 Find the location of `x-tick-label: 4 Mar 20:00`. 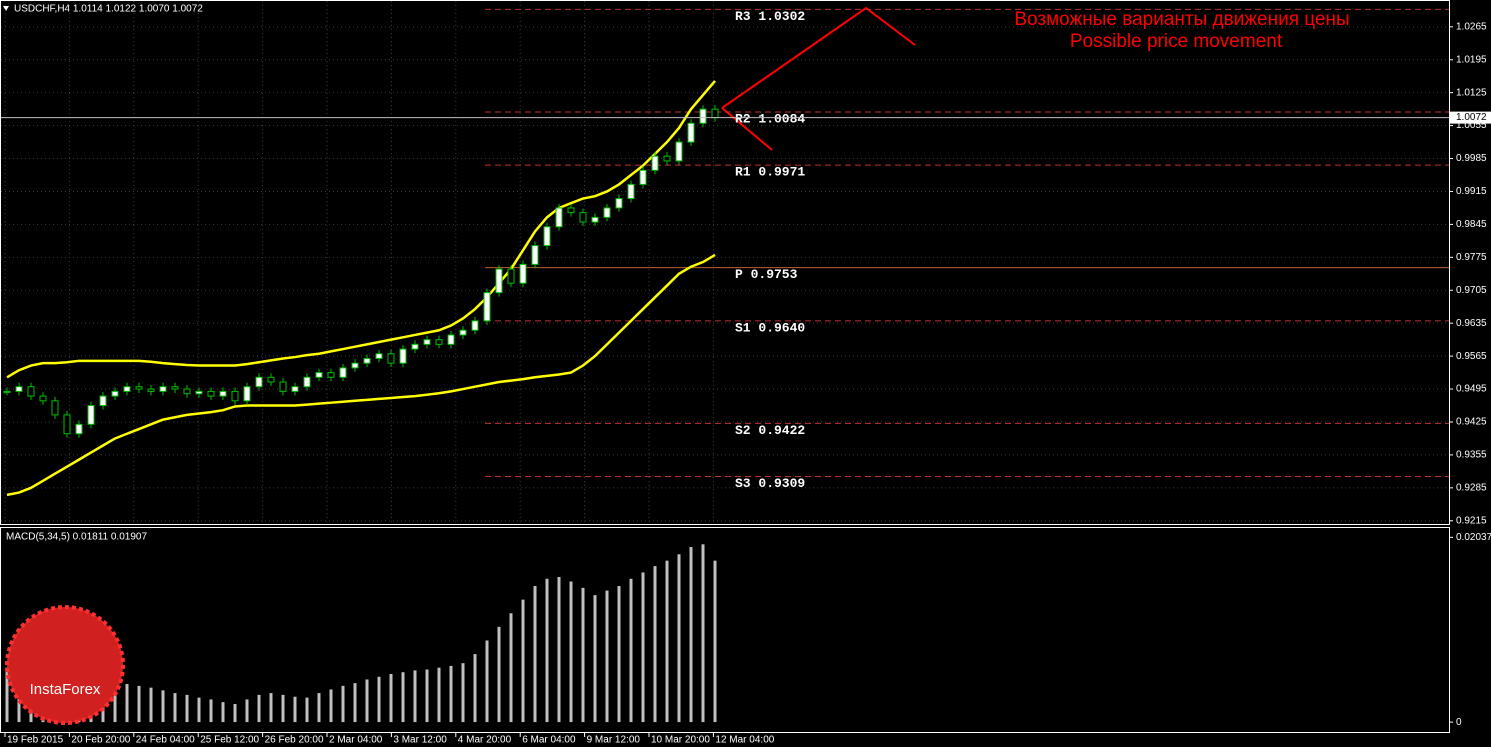

x-tick-label: 4 Mar 20:00 is located at coordinates (485, 740).